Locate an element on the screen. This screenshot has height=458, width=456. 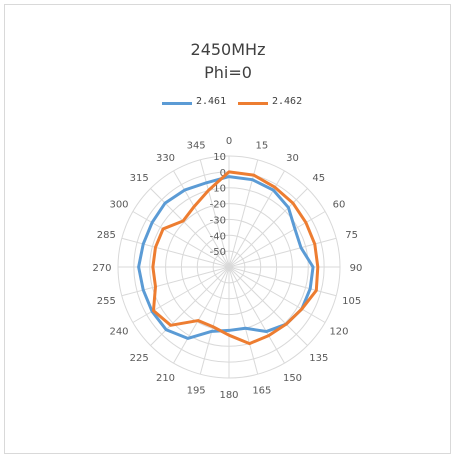
angle-tick-label: 45 is located at coordinates (318, 178).